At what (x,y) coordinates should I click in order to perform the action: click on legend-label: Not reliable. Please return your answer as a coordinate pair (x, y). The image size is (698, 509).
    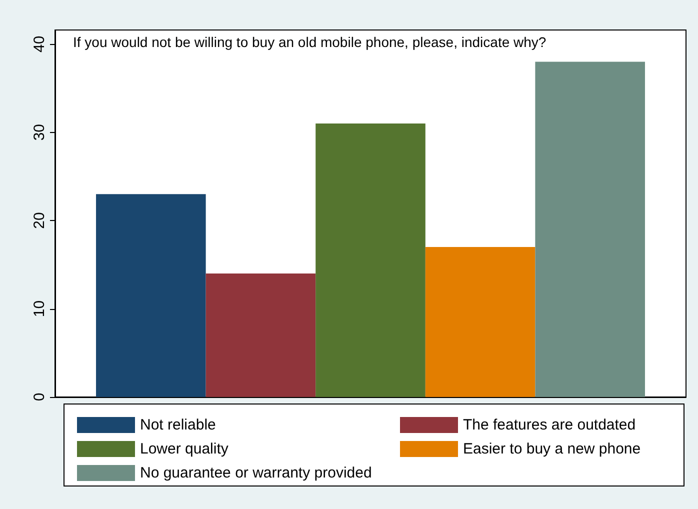
    Looking at the image, I should click on (178, 425).